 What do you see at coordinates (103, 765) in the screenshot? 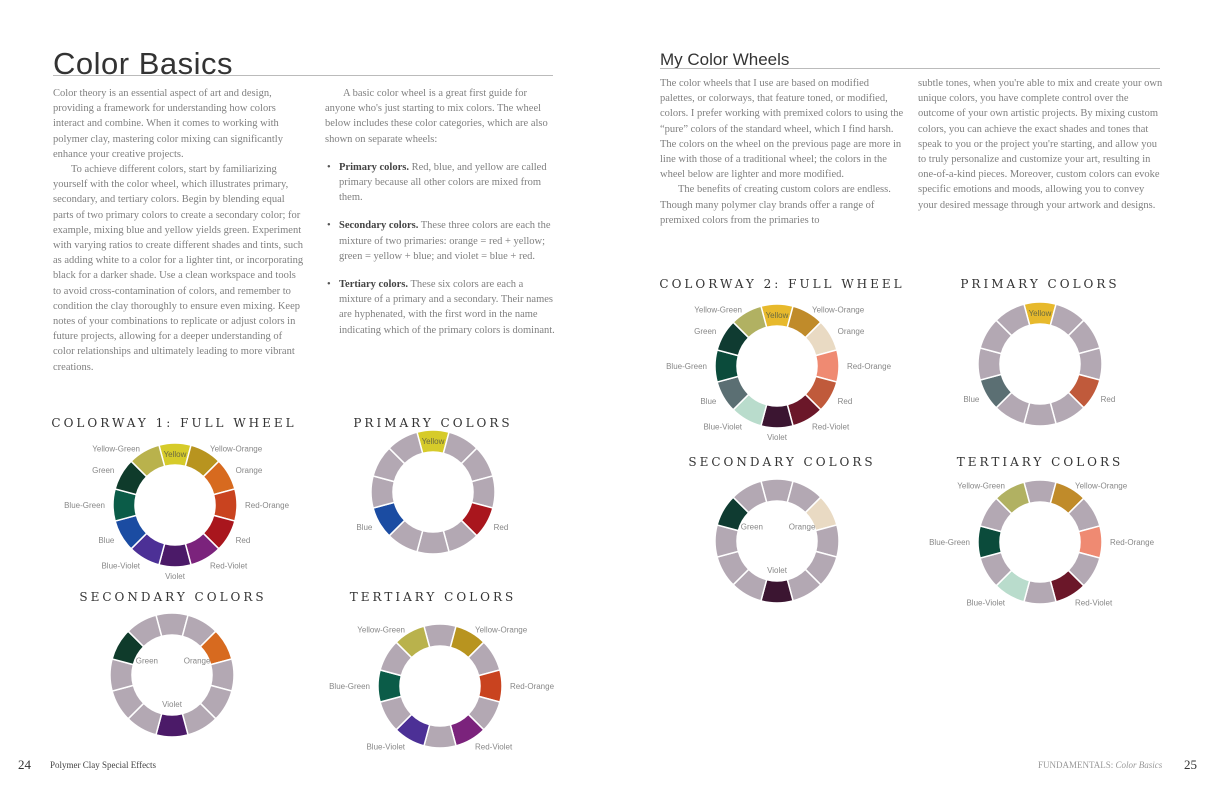
I see `book-title: Polymer Clay Special Effects` at bounding box center [103, 765].